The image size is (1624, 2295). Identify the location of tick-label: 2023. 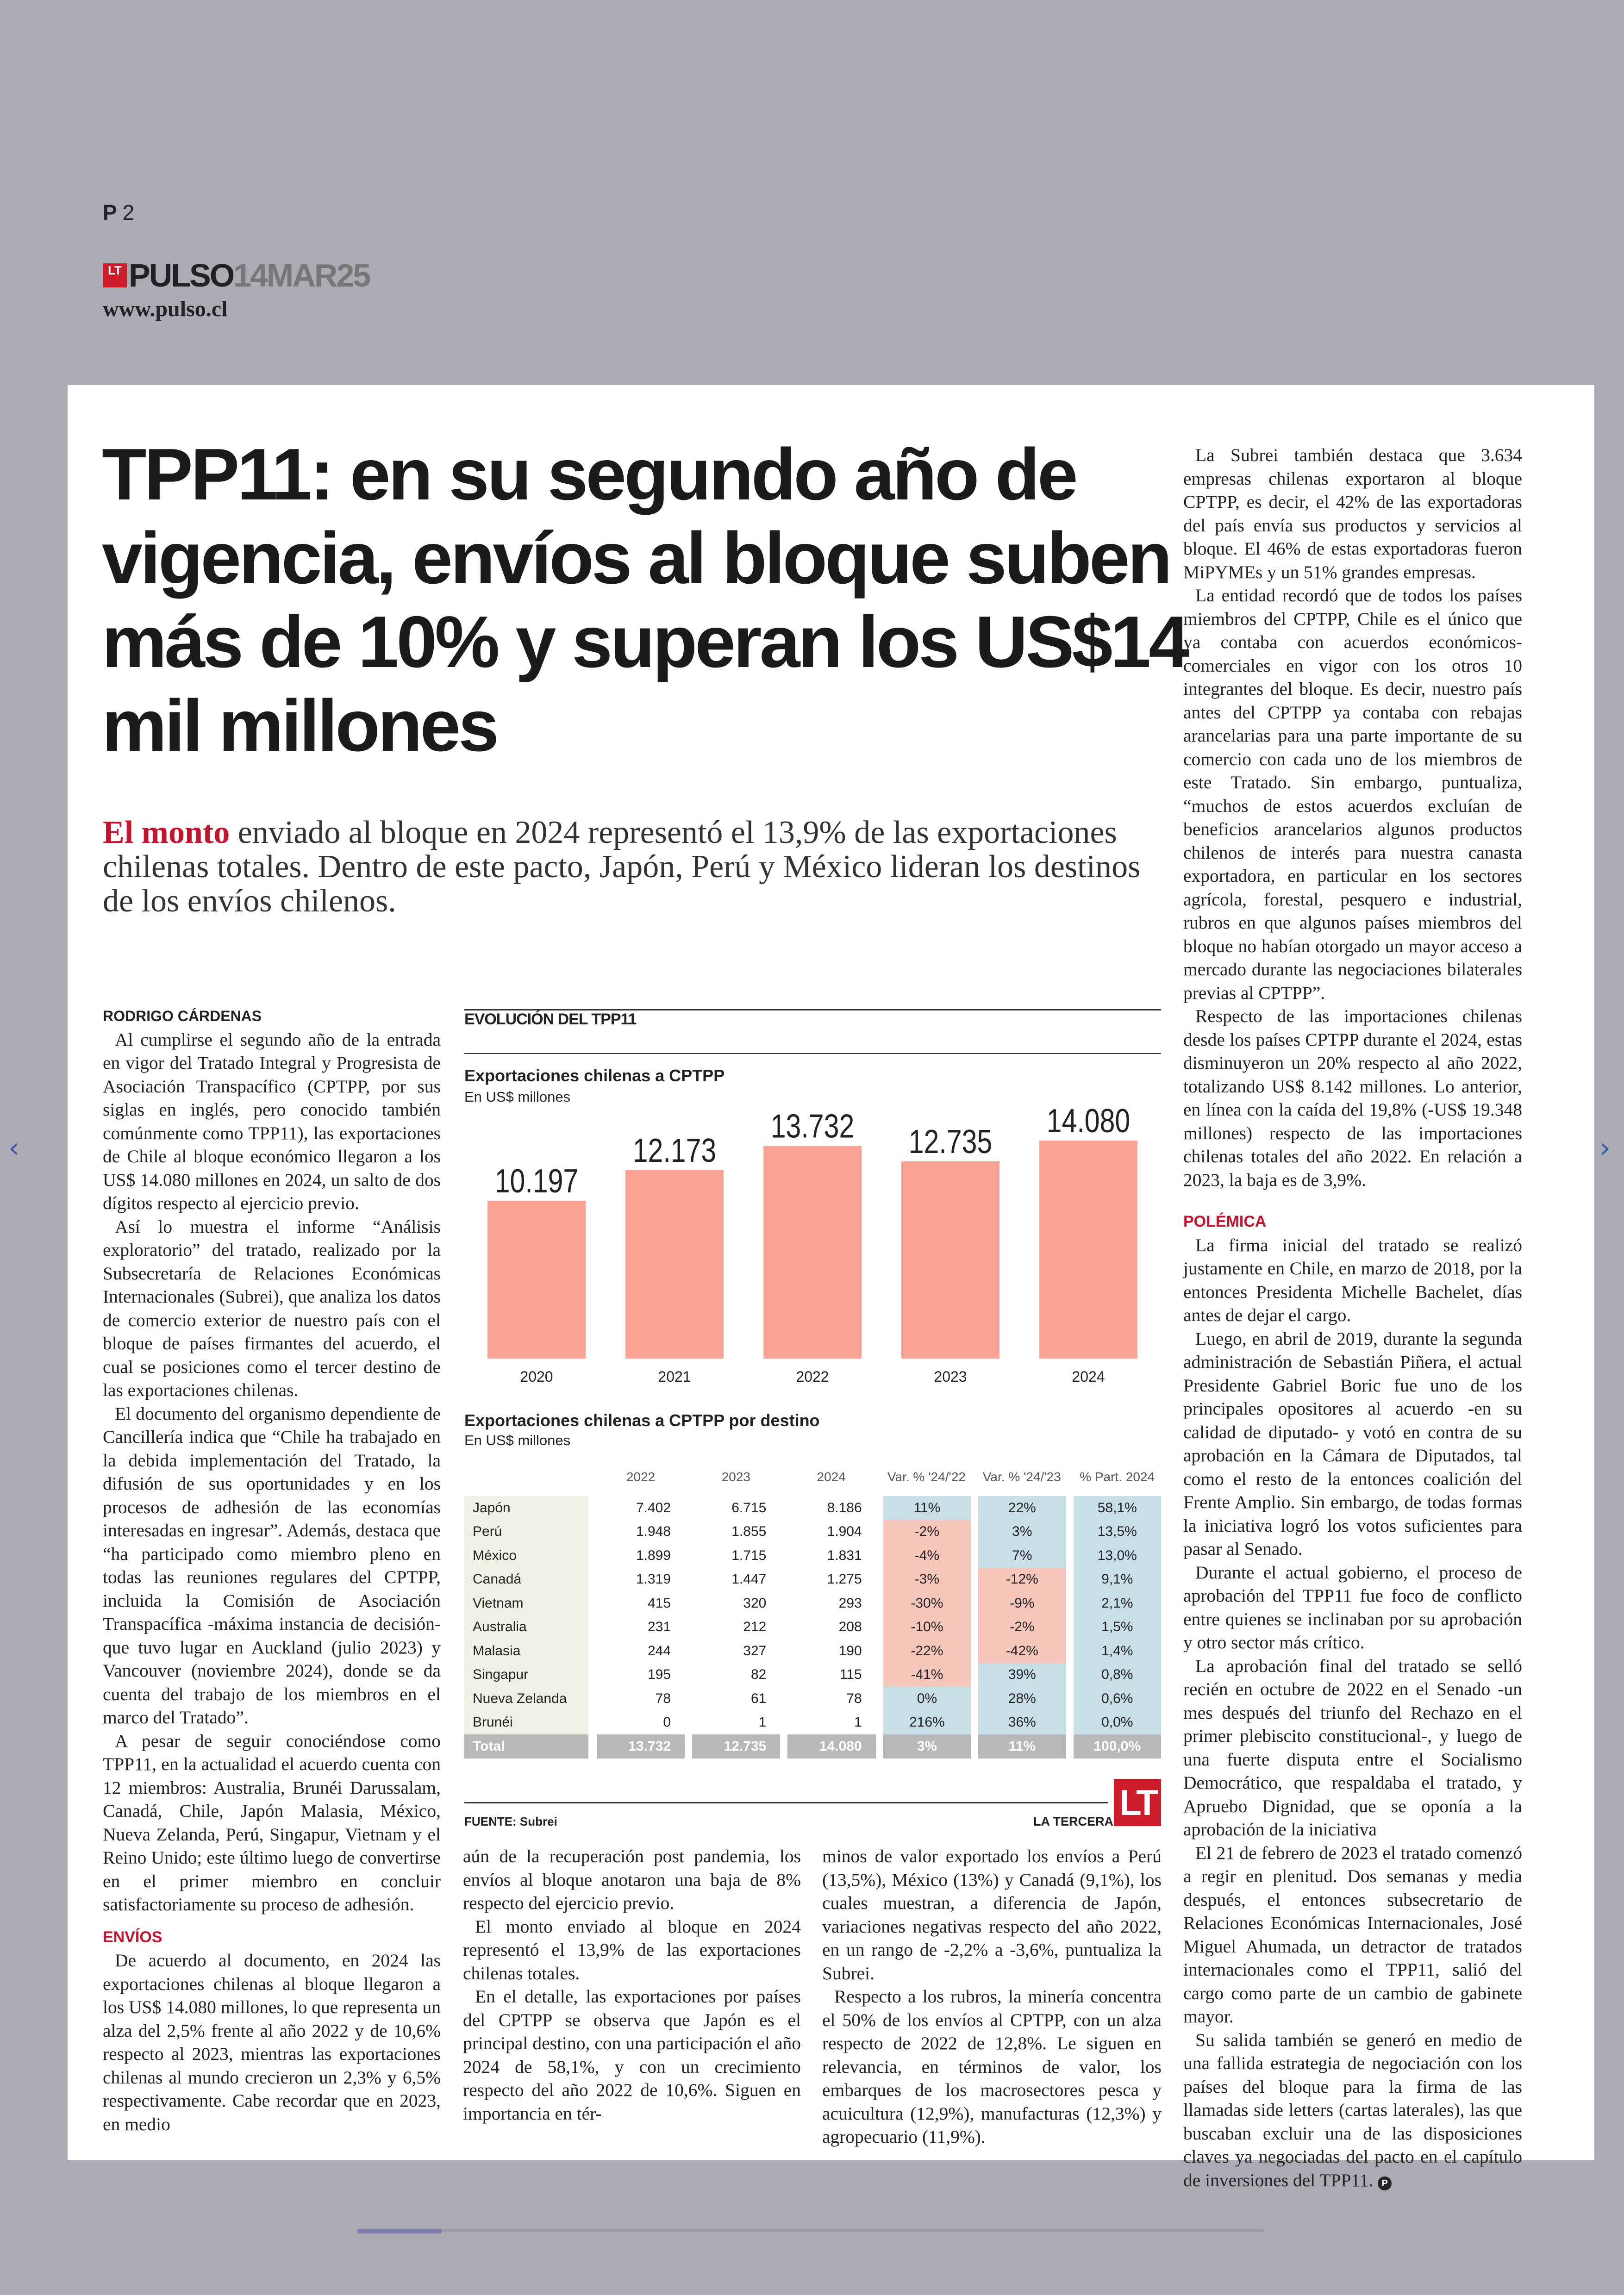
(950, 1376).